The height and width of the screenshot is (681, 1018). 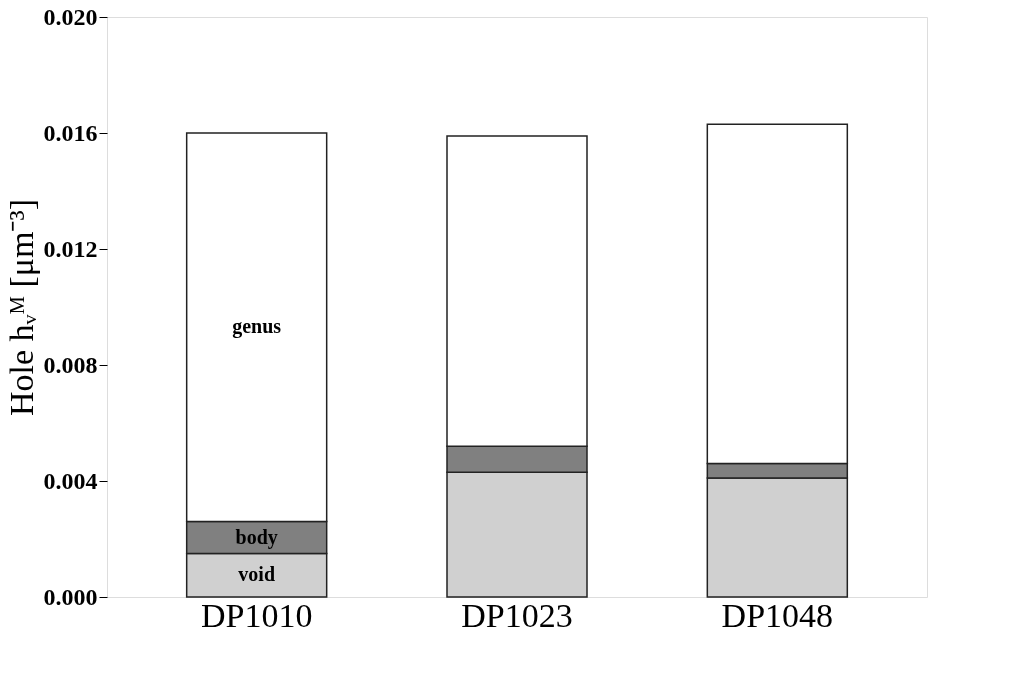 I want to click on series-label: genus, so click(x=257, y=327).